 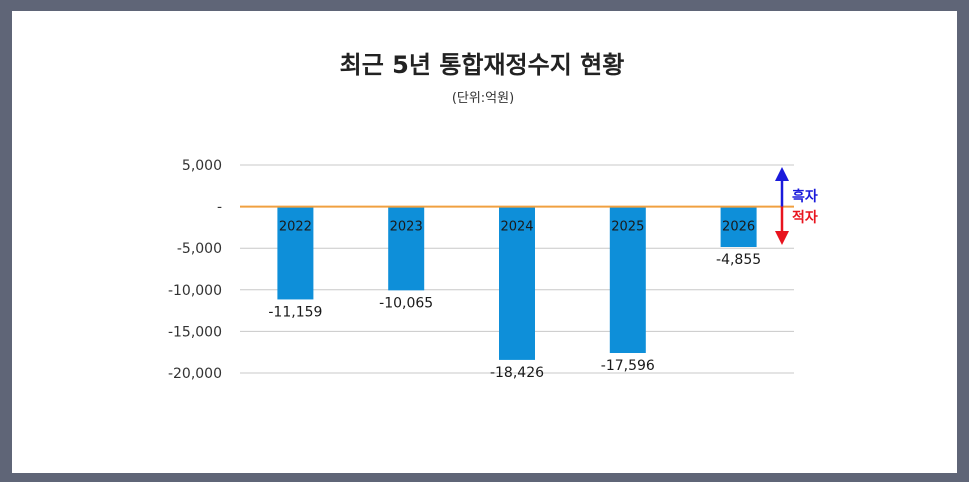 What do you see at coordinates (195, 270) in the screenshot?
I see `y-axis-ticks: 5,000 - -5,000 -10,000 -15,000 -20,000` at bounding box center [195, 270].